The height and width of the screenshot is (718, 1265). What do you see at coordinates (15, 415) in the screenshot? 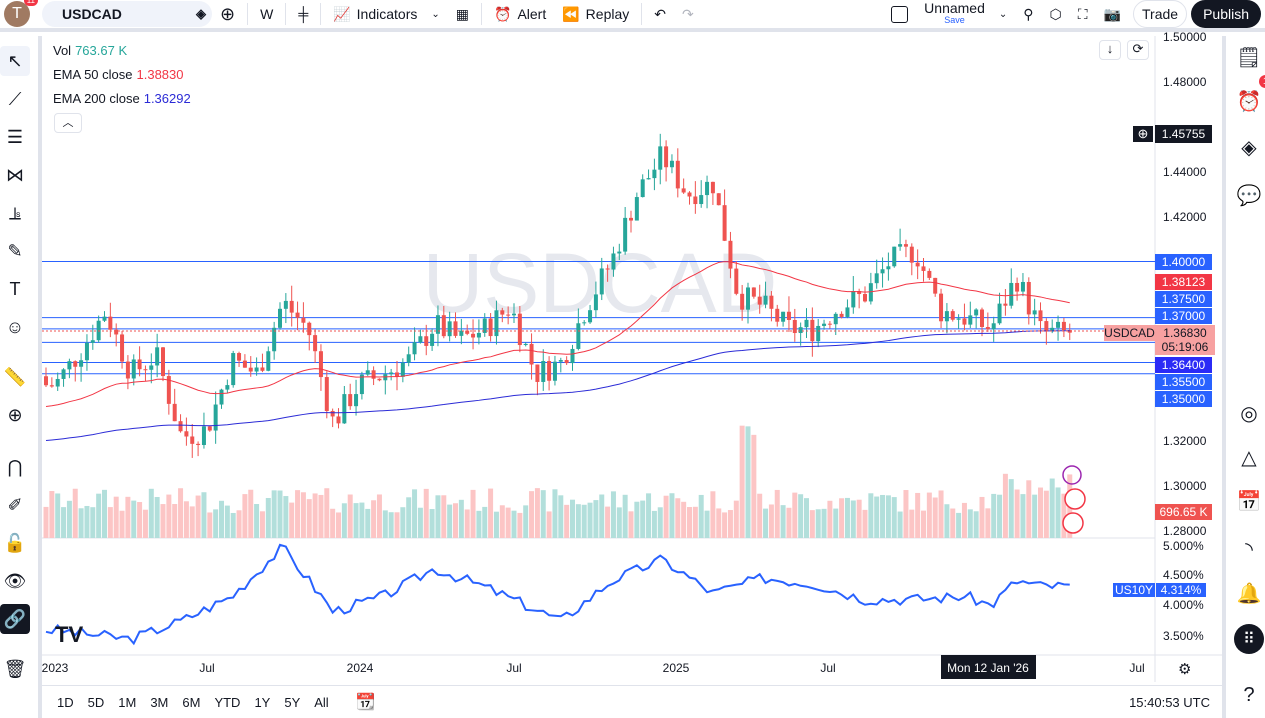
I see `zoom-tool: ⊕` at bounding box center [15, 415].